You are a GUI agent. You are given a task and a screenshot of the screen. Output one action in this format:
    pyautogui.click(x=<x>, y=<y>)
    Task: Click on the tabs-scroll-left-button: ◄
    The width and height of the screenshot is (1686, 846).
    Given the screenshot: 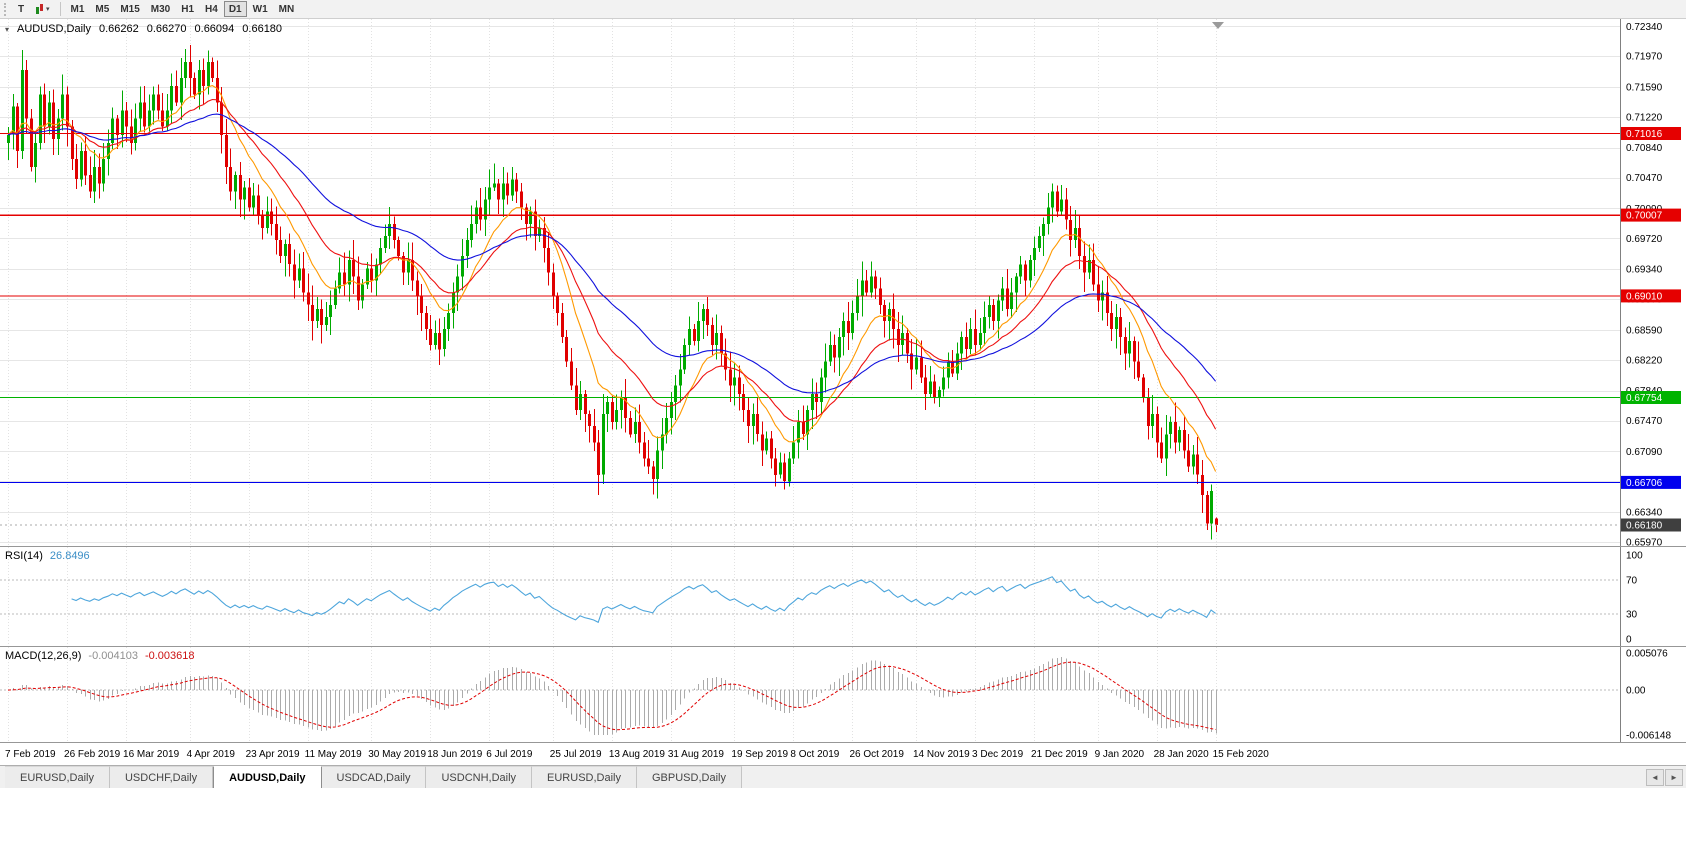 What is the action you would take?
    pyautogui.click(x=1655, y=777)
    